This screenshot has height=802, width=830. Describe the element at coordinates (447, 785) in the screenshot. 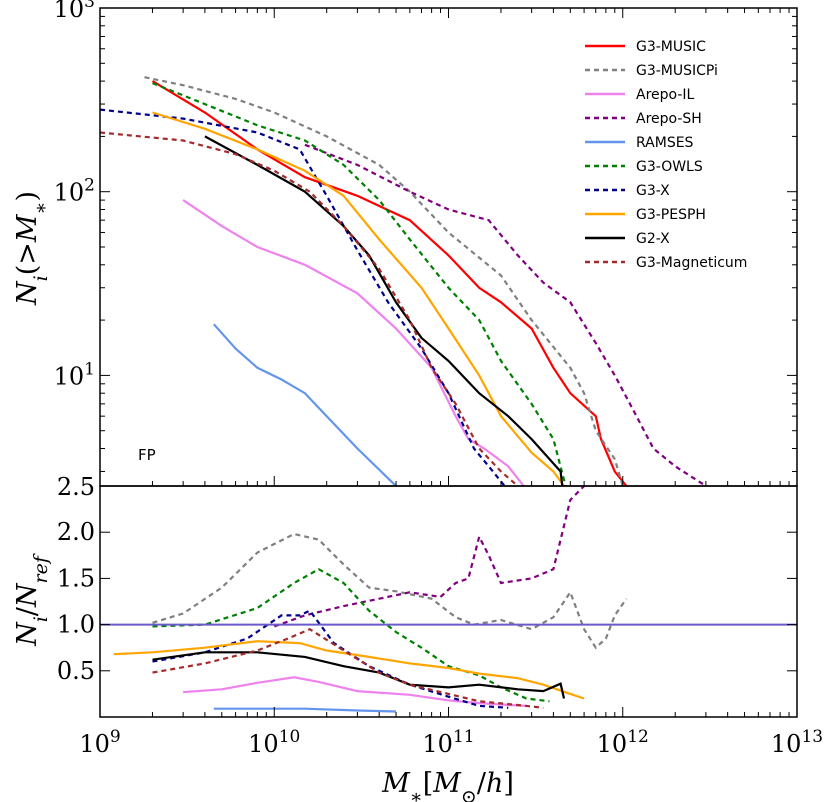

I see `x-axis-label: M∗[M⊙/h]` at that location.